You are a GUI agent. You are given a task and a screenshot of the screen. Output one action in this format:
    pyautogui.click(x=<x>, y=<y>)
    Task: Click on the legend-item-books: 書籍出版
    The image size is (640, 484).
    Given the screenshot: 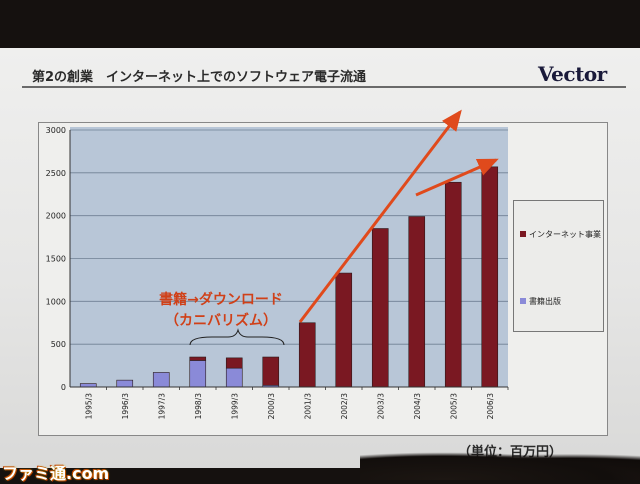 What is the action you would take?
    pyautogui.click(x=540, y=301)
    